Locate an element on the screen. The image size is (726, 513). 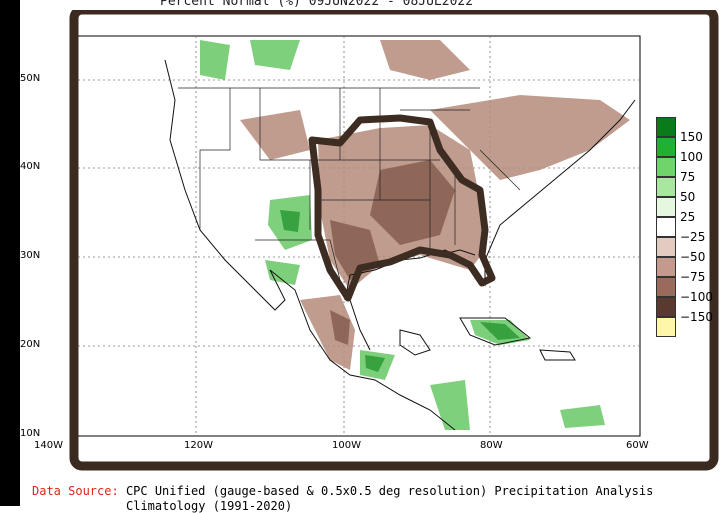
legend-label: −100 is located at coordinates (696, 297).